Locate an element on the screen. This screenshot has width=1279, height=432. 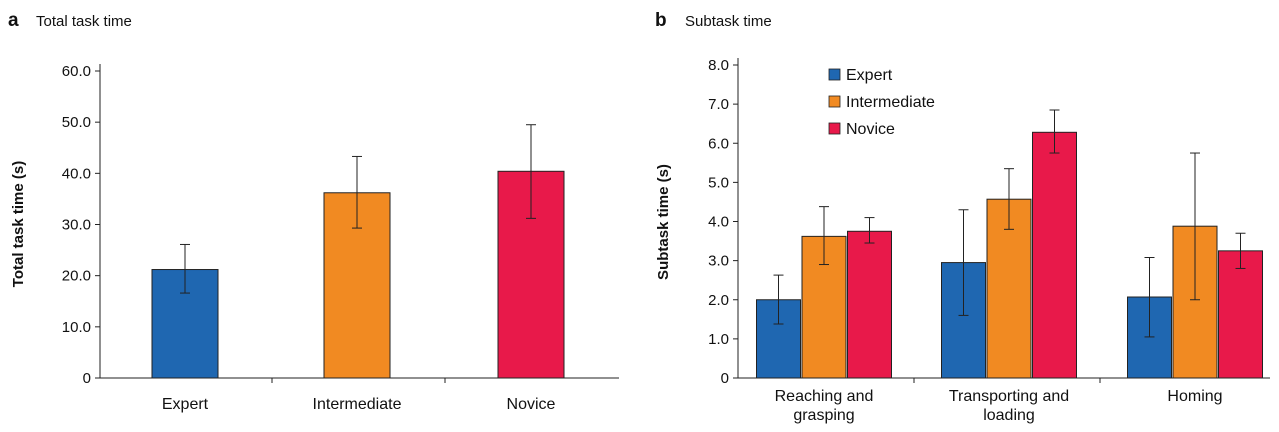
panel-b-x-tick-label: loading is located at coordinates (1009, 415).